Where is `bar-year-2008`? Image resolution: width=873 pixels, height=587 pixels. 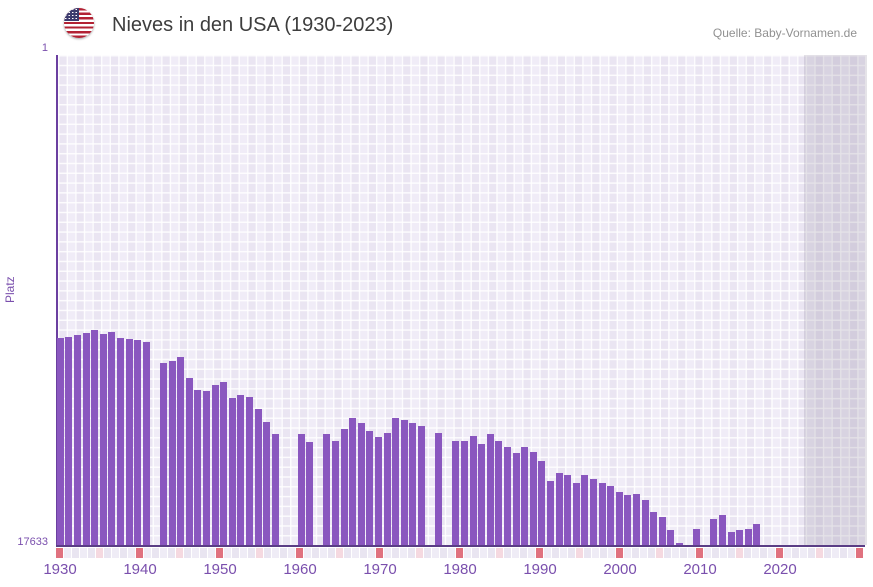
bar-year-2008 is located at coordinates (731, 538).